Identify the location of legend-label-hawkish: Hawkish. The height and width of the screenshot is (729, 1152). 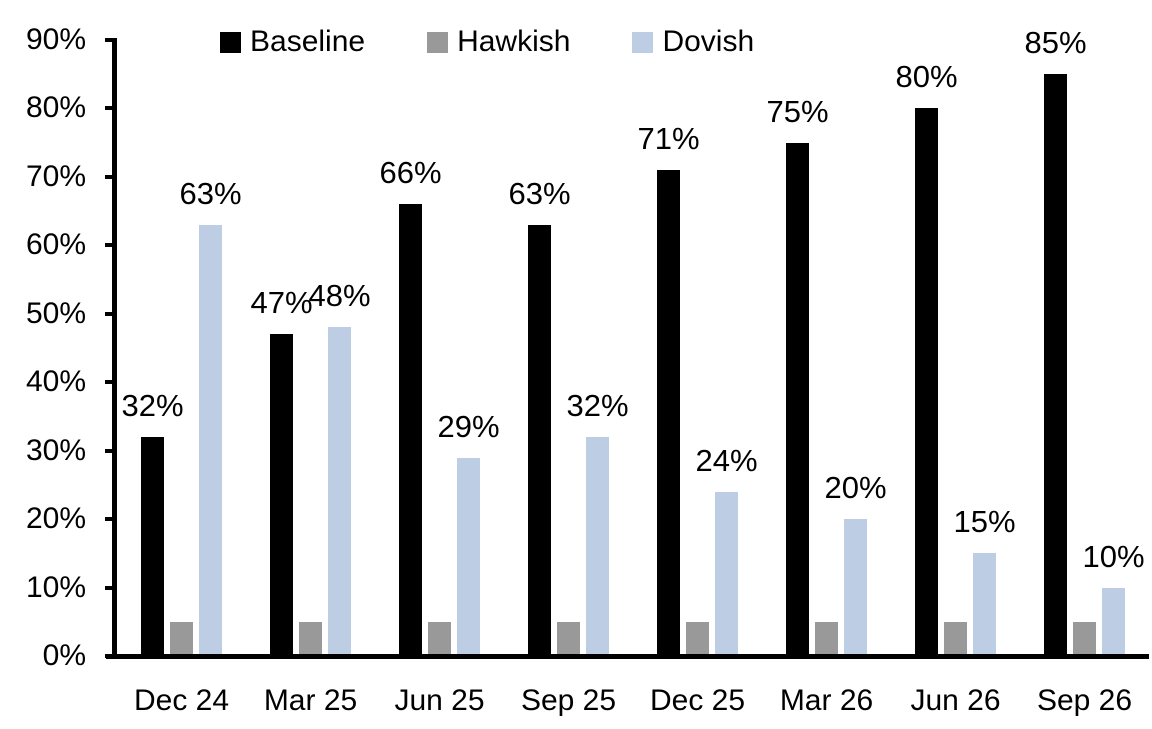
(514, 41).